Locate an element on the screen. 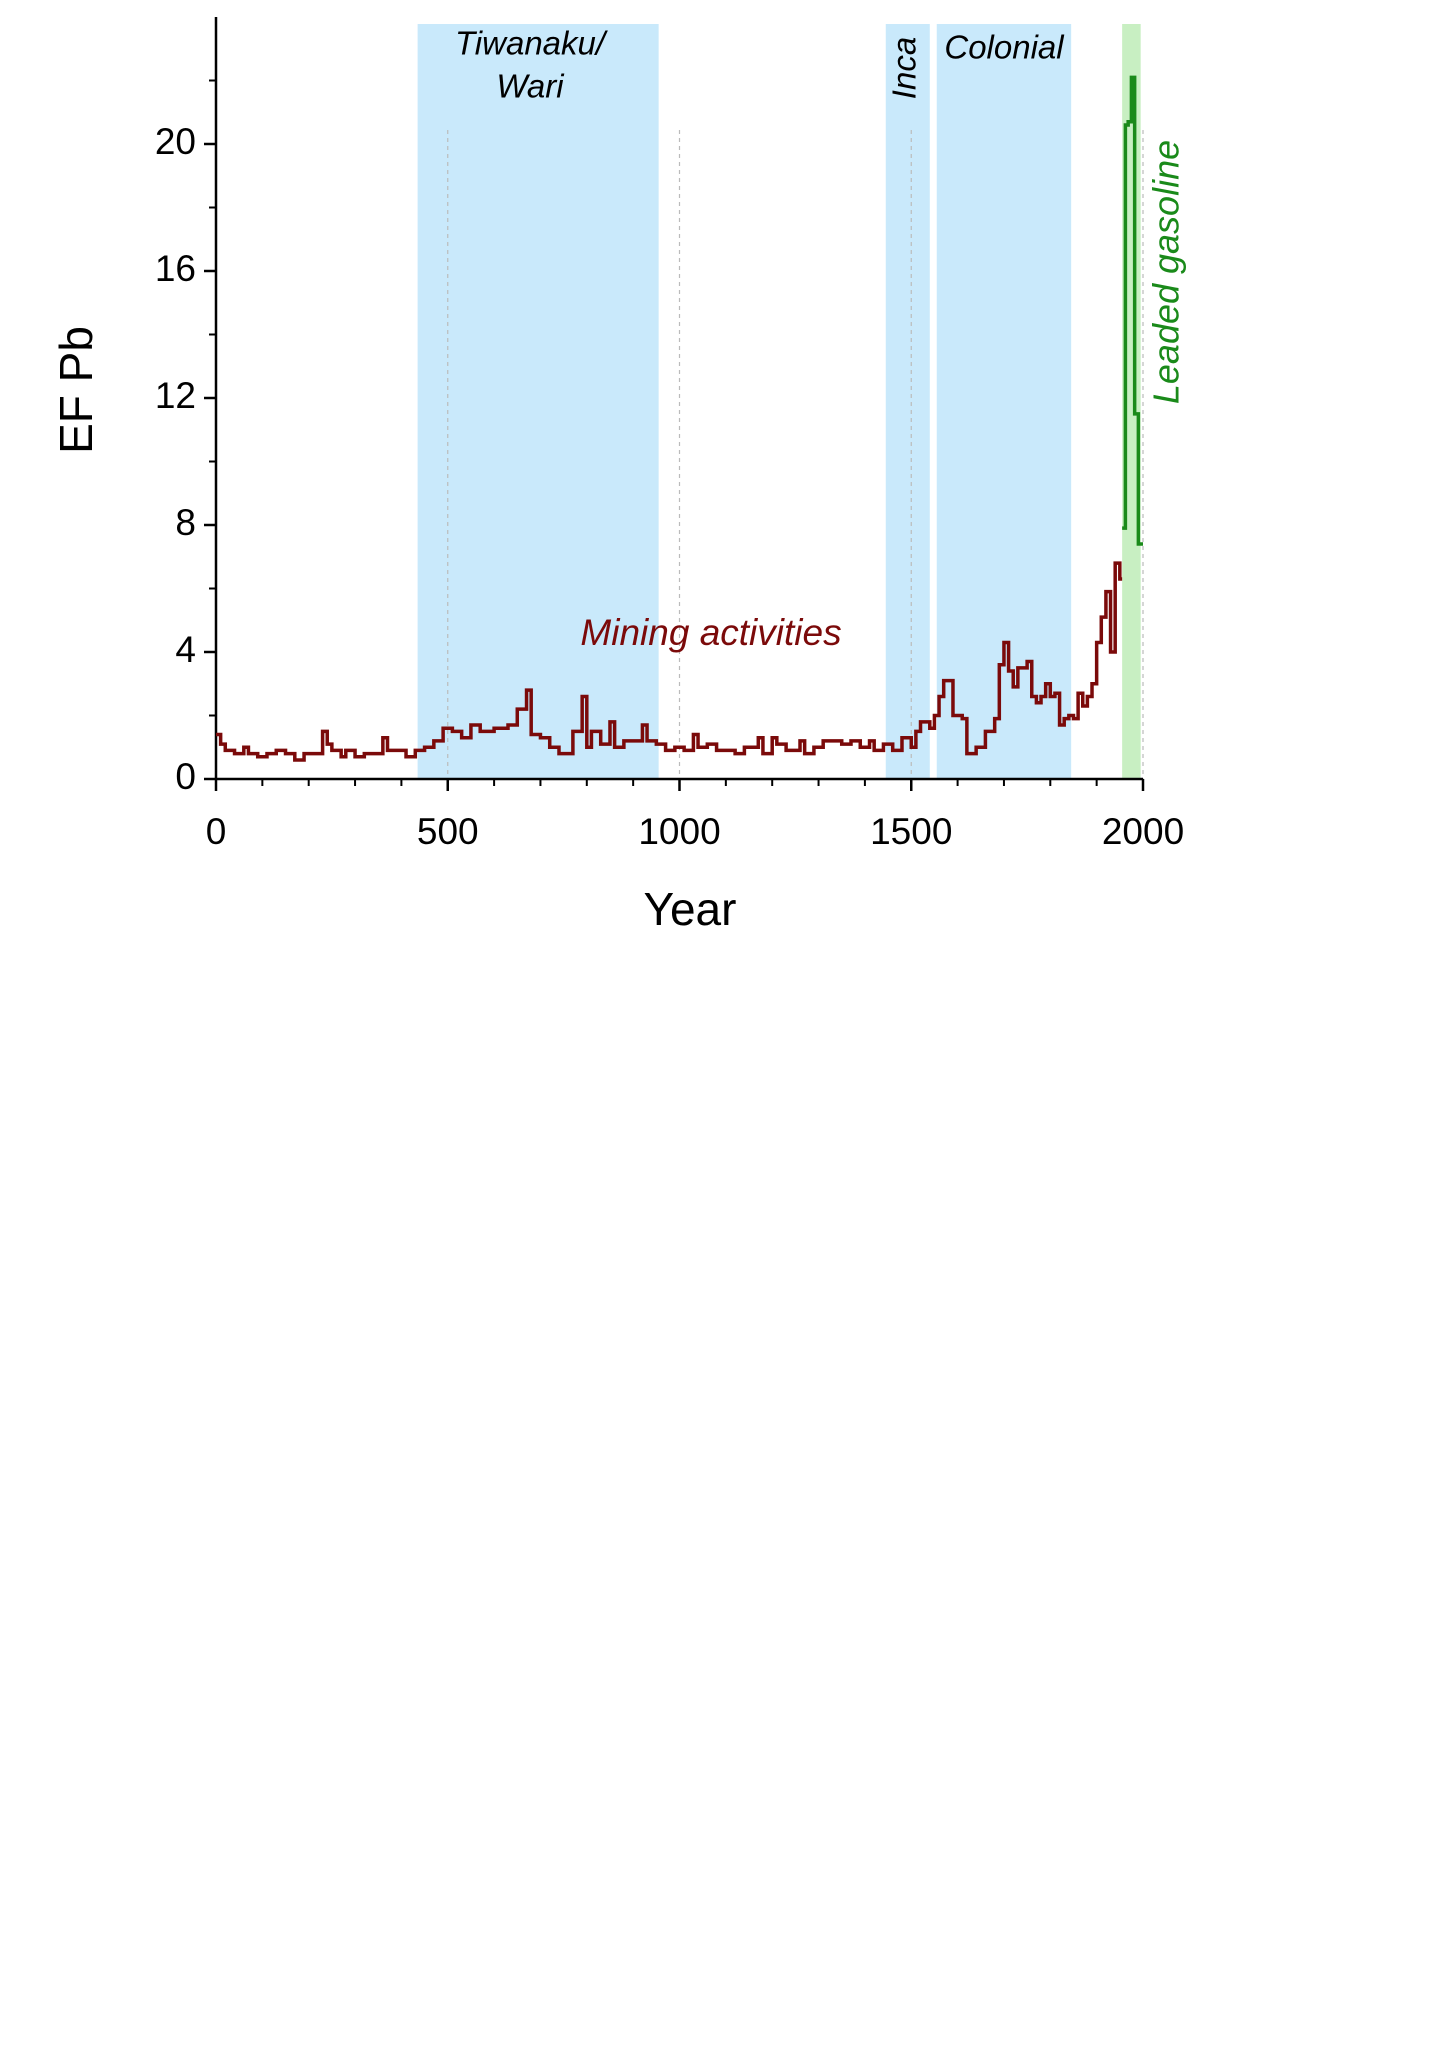  y-tick-label: 20 is located at coordinates (175, 141).